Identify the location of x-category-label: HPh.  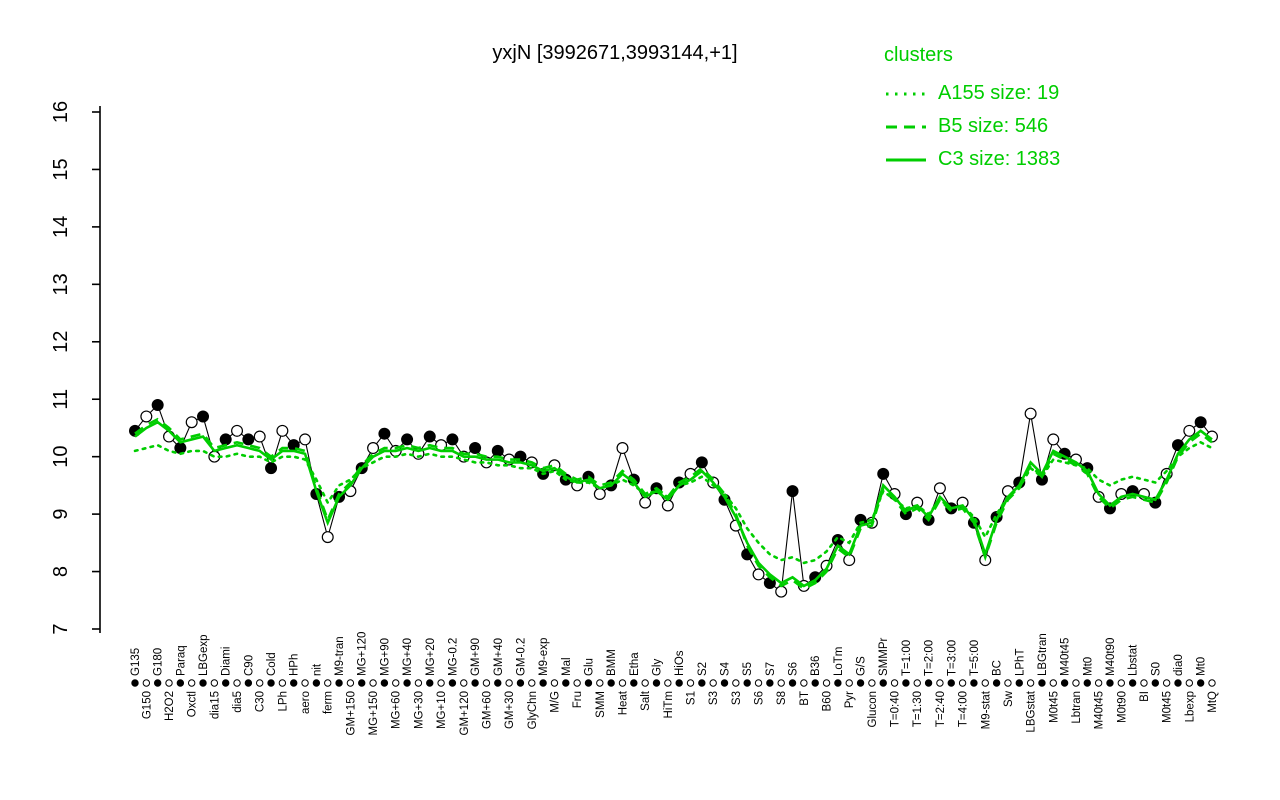
(295, 665).